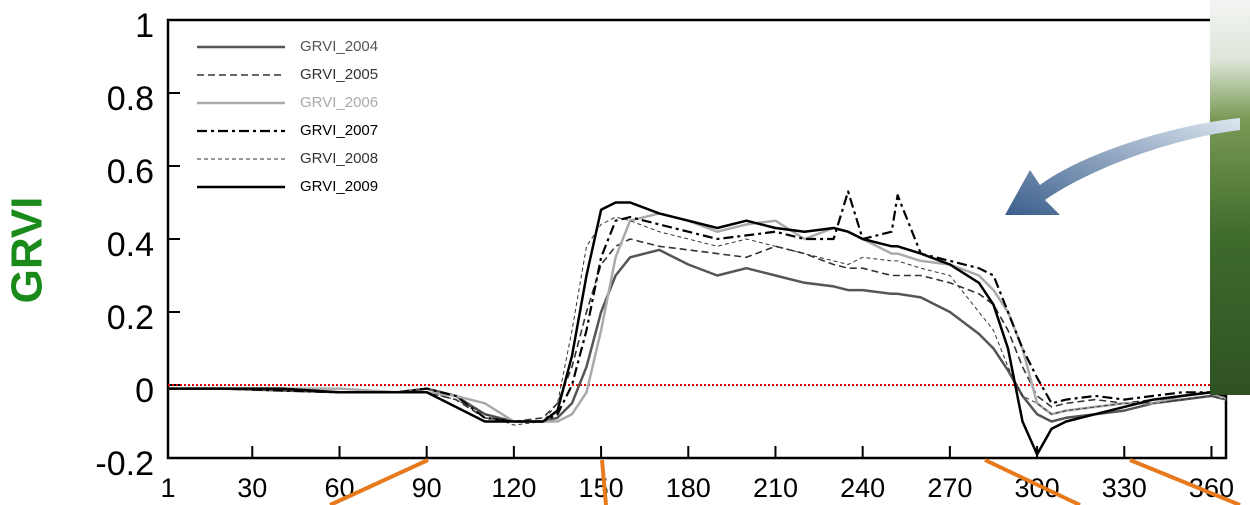 The width and height of the screenshot is (1250, 505). I want to click on x-tick-label: 1, so click(167, 488).